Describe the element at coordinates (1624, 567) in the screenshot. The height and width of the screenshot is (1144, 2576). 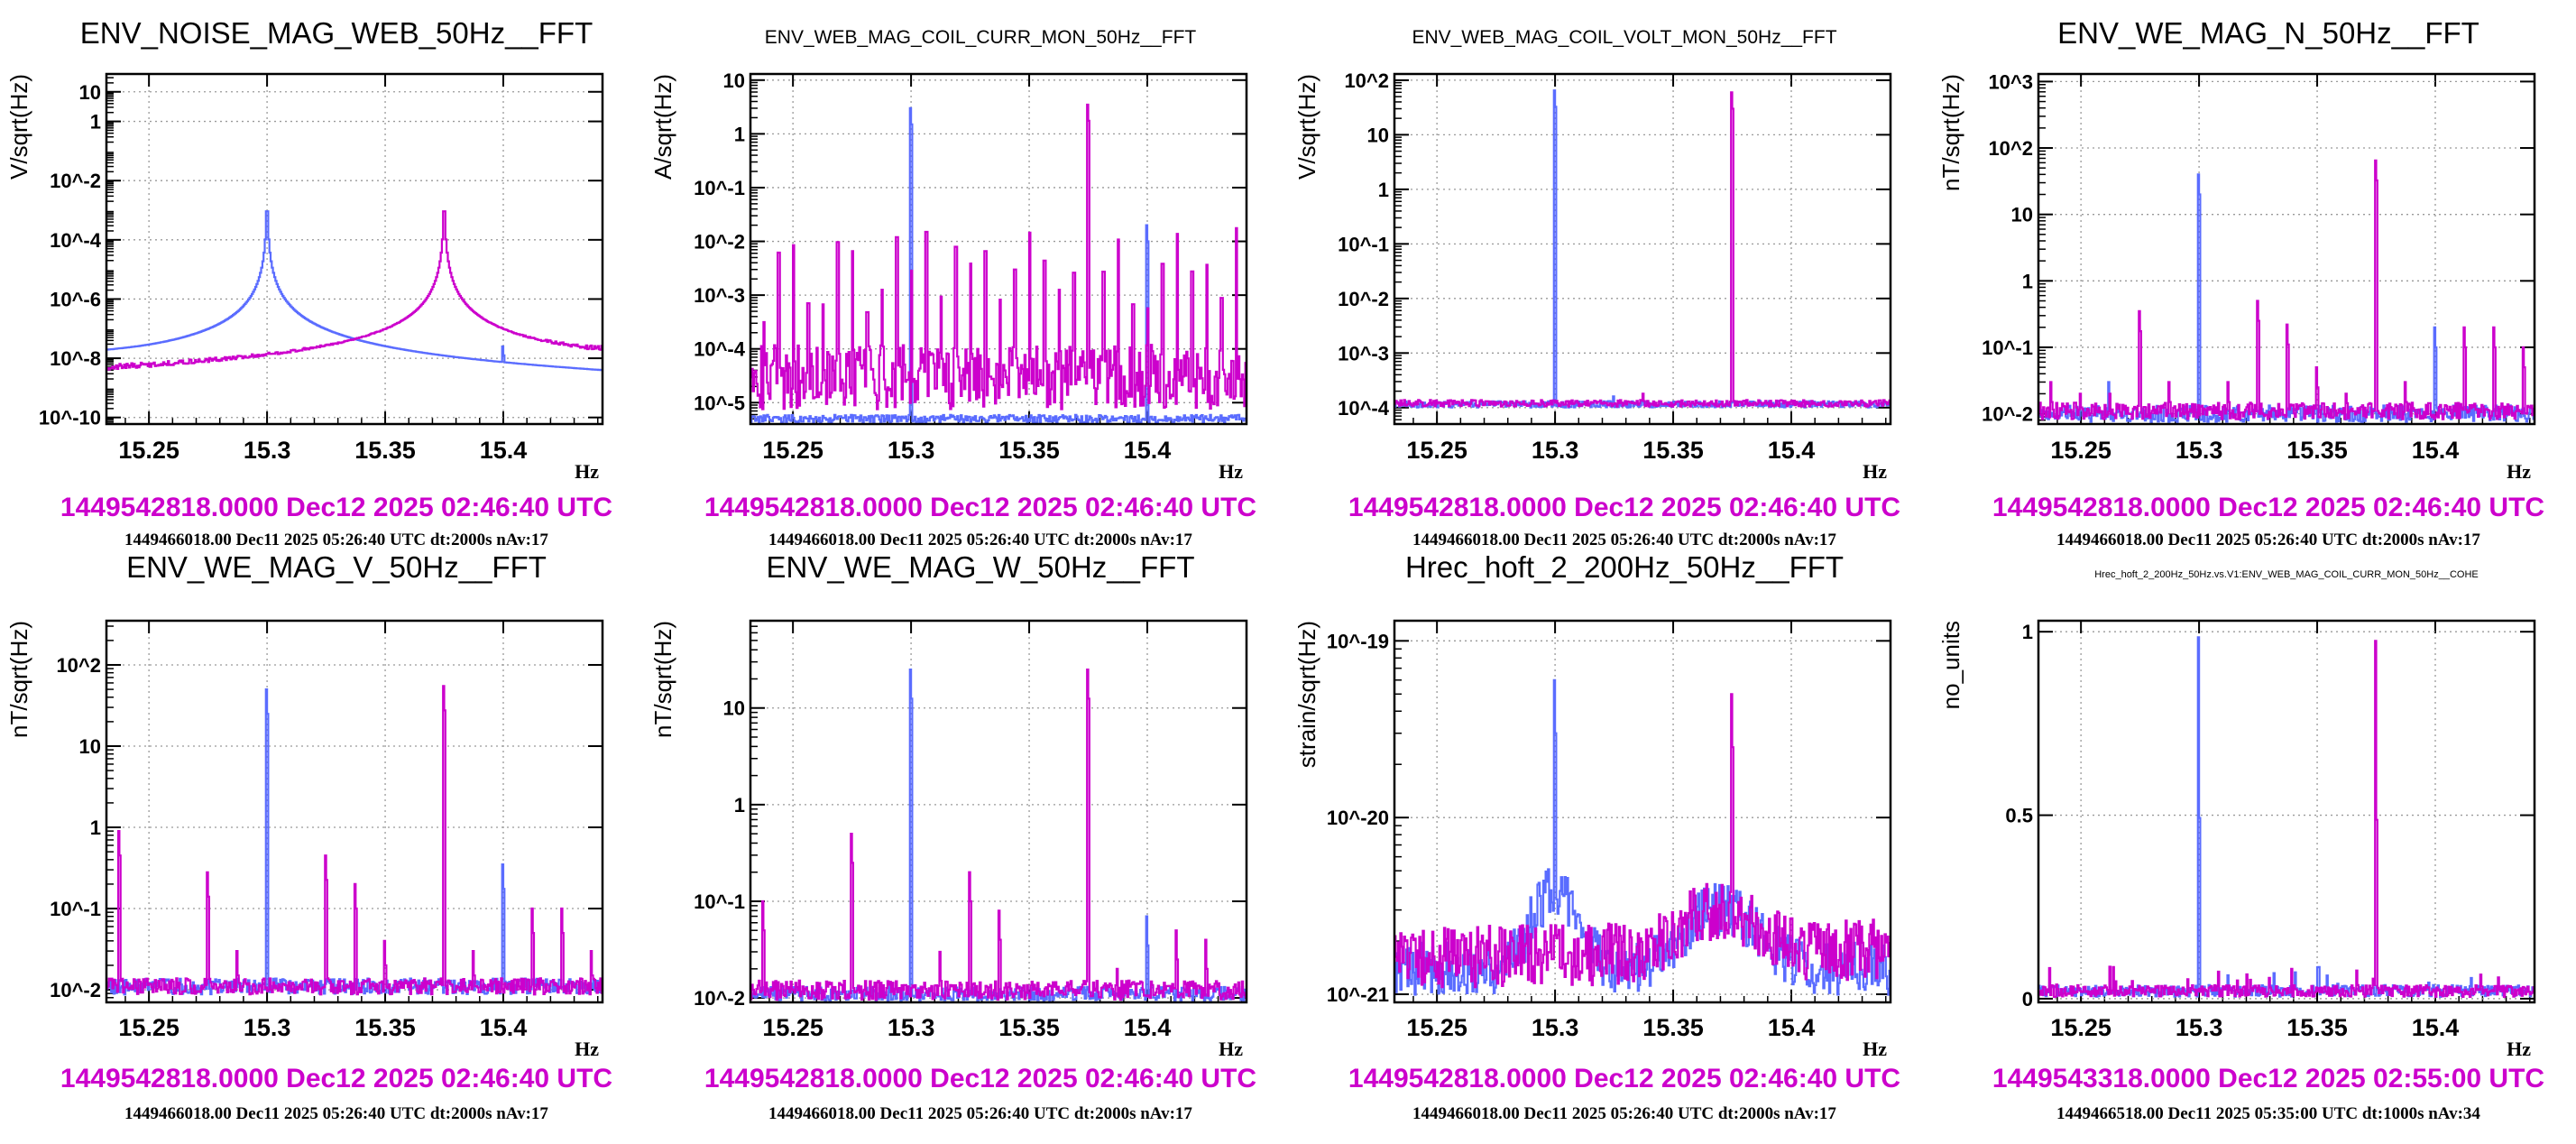
I see `chart-title: Hrec_hoft_2_200Hz_50Hz__FFT` at that location.